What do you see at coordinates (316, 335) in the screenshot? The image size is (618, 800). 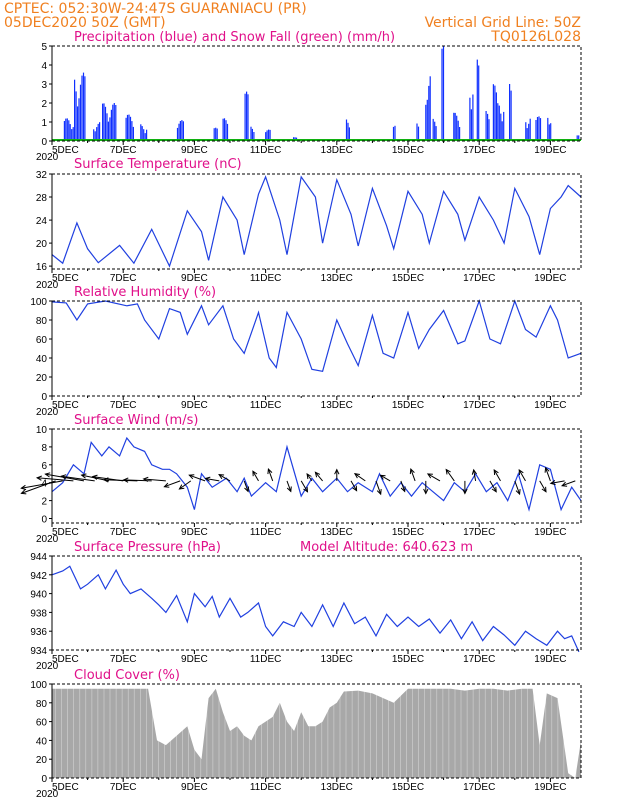 I see `humidity-series-line` at bounding box center [316, 335].